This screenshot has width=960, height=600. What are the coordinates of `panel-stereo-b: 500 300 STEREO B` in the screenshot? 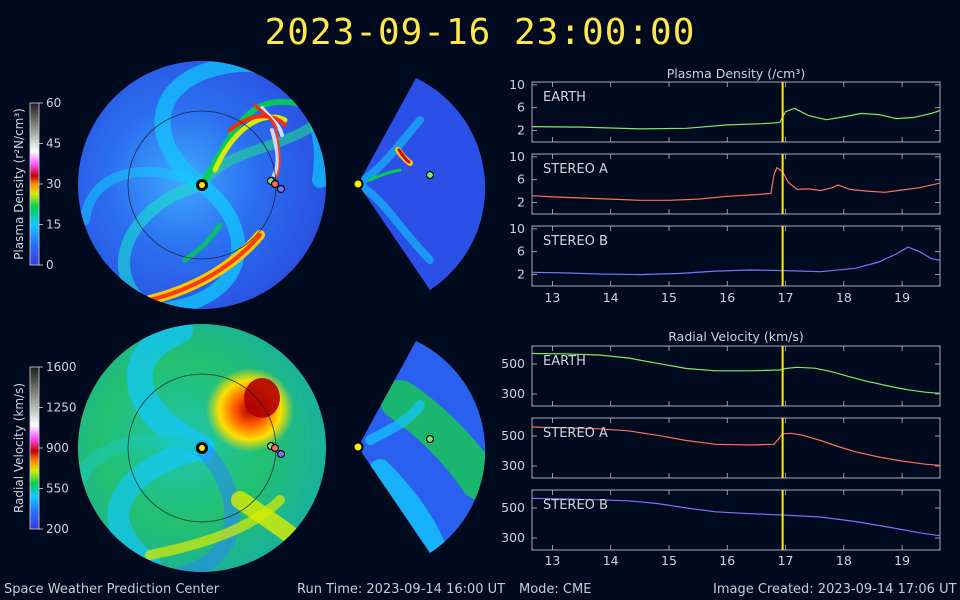 It's located at (721, 520).